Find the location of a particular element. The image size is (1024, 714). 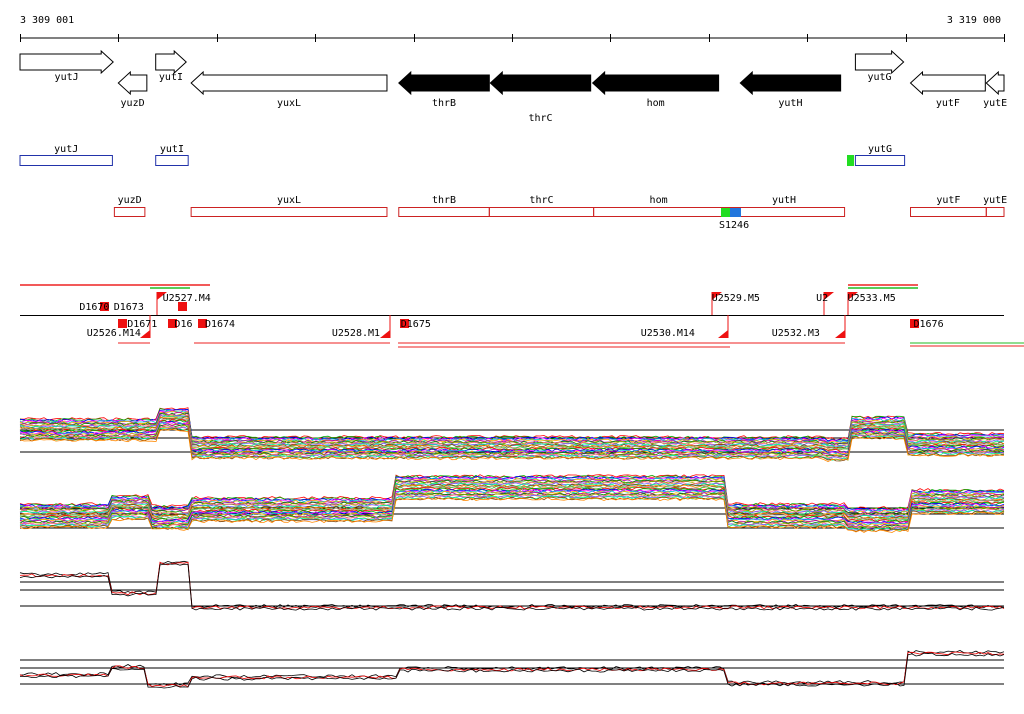

gene-arrow-yuzD is located at coordinates (132, 83).